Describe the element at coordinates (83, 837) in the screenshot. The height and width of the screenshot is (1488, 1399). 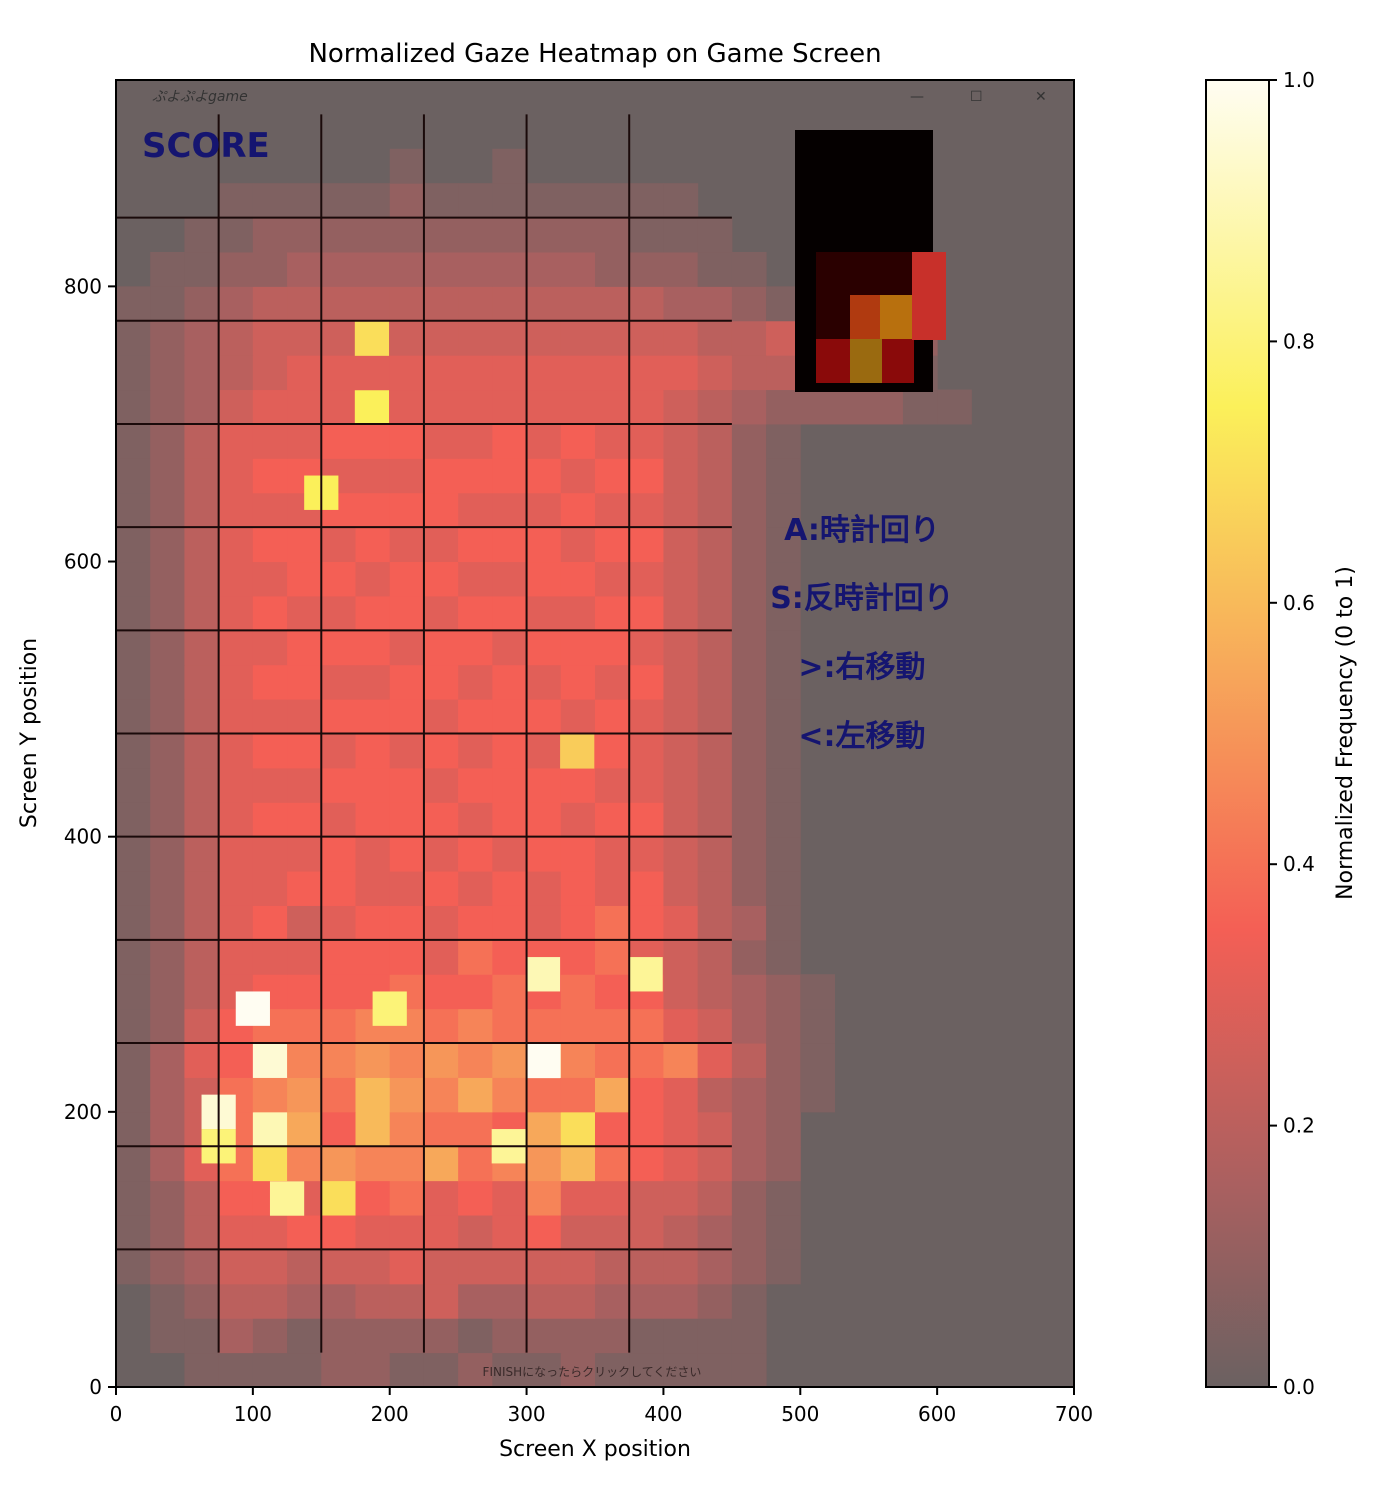
I see `y-tick-label: 400` at that location.